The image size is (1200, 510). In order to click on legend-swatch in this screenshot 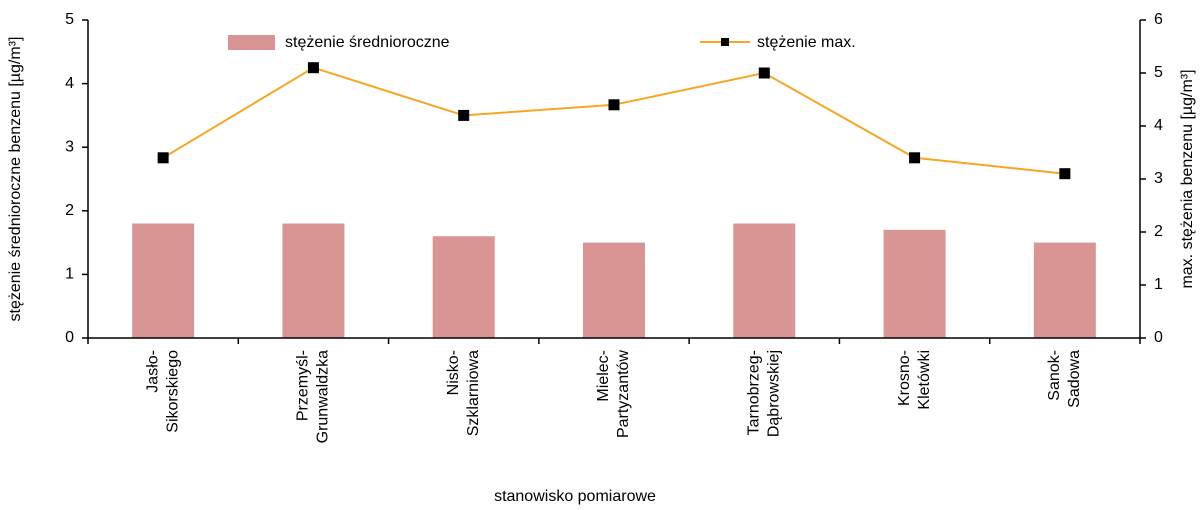, I will do `click(251, 42)`.